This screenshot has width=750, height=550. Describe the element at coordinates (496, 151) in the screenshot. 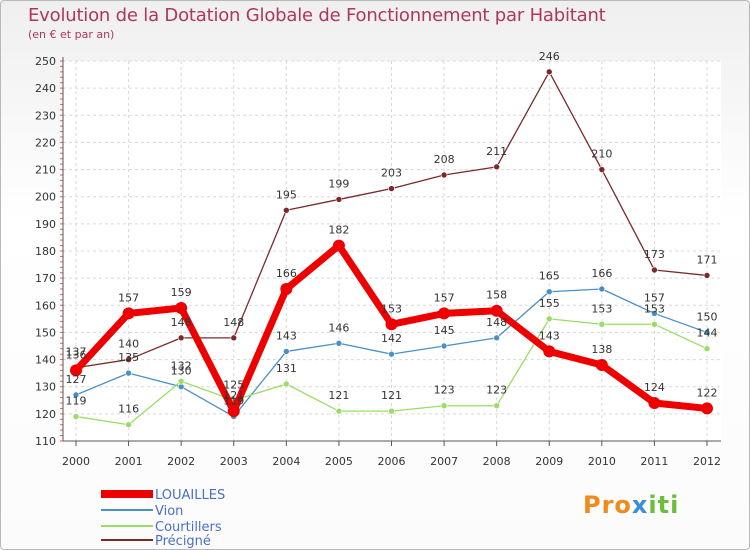

I see `data-label: 211` at that location.